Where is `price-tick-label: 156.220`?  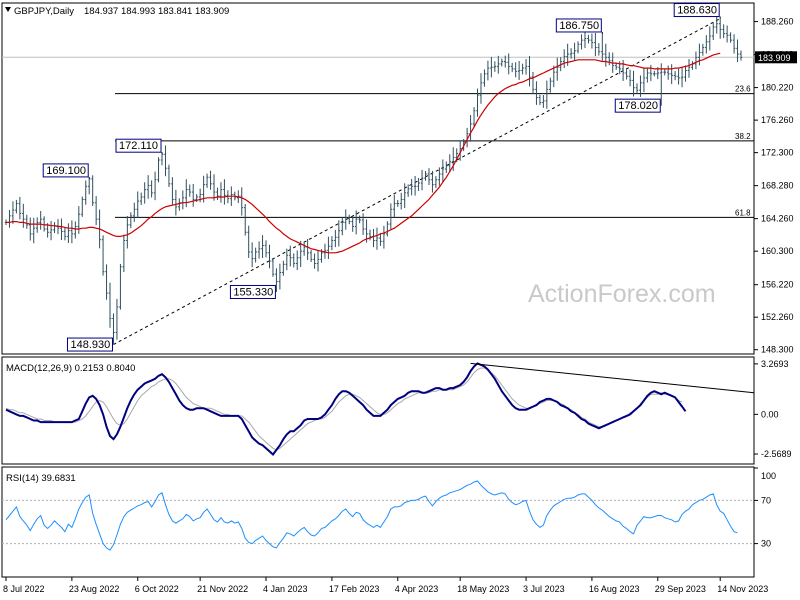 price-tick-label: 156.220 is located at coordinates (777, 285).